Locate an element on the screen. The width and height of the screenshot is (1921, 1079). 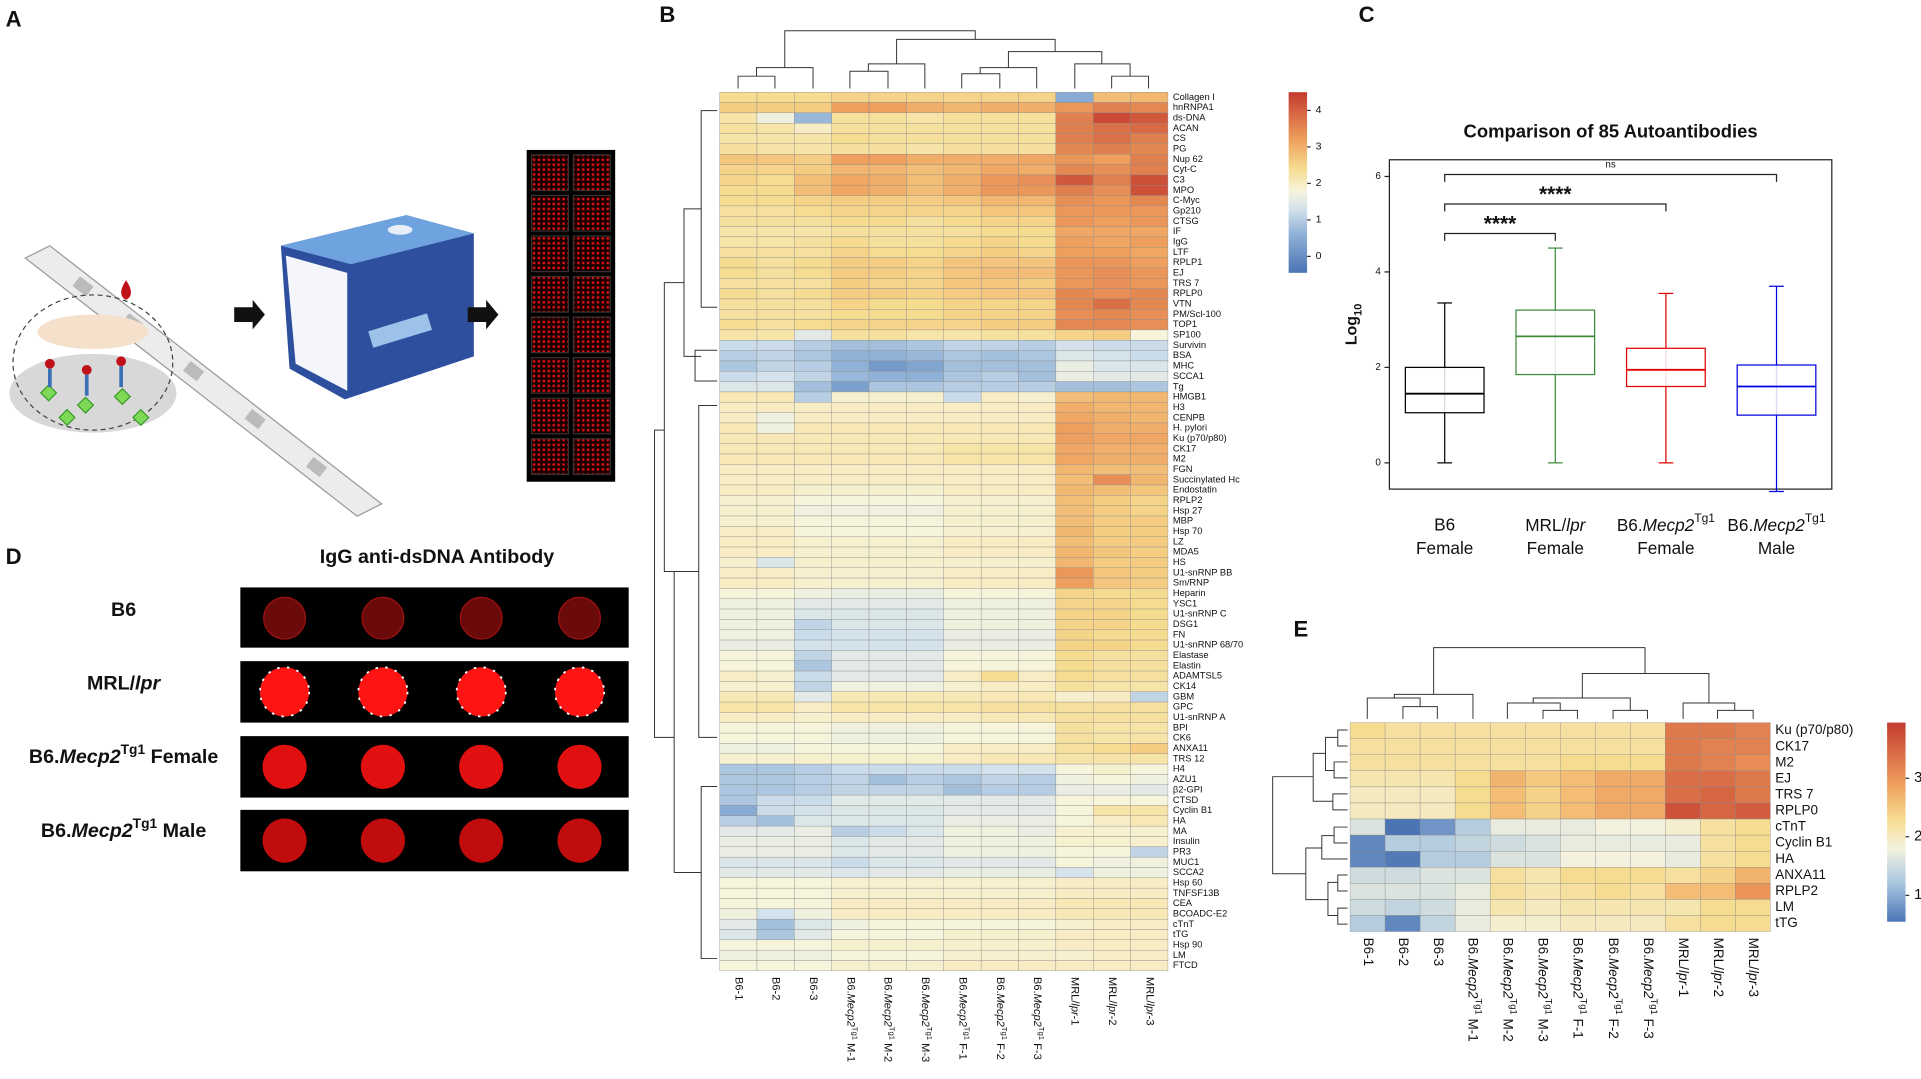
array-block is located at coordinates (550, 456).